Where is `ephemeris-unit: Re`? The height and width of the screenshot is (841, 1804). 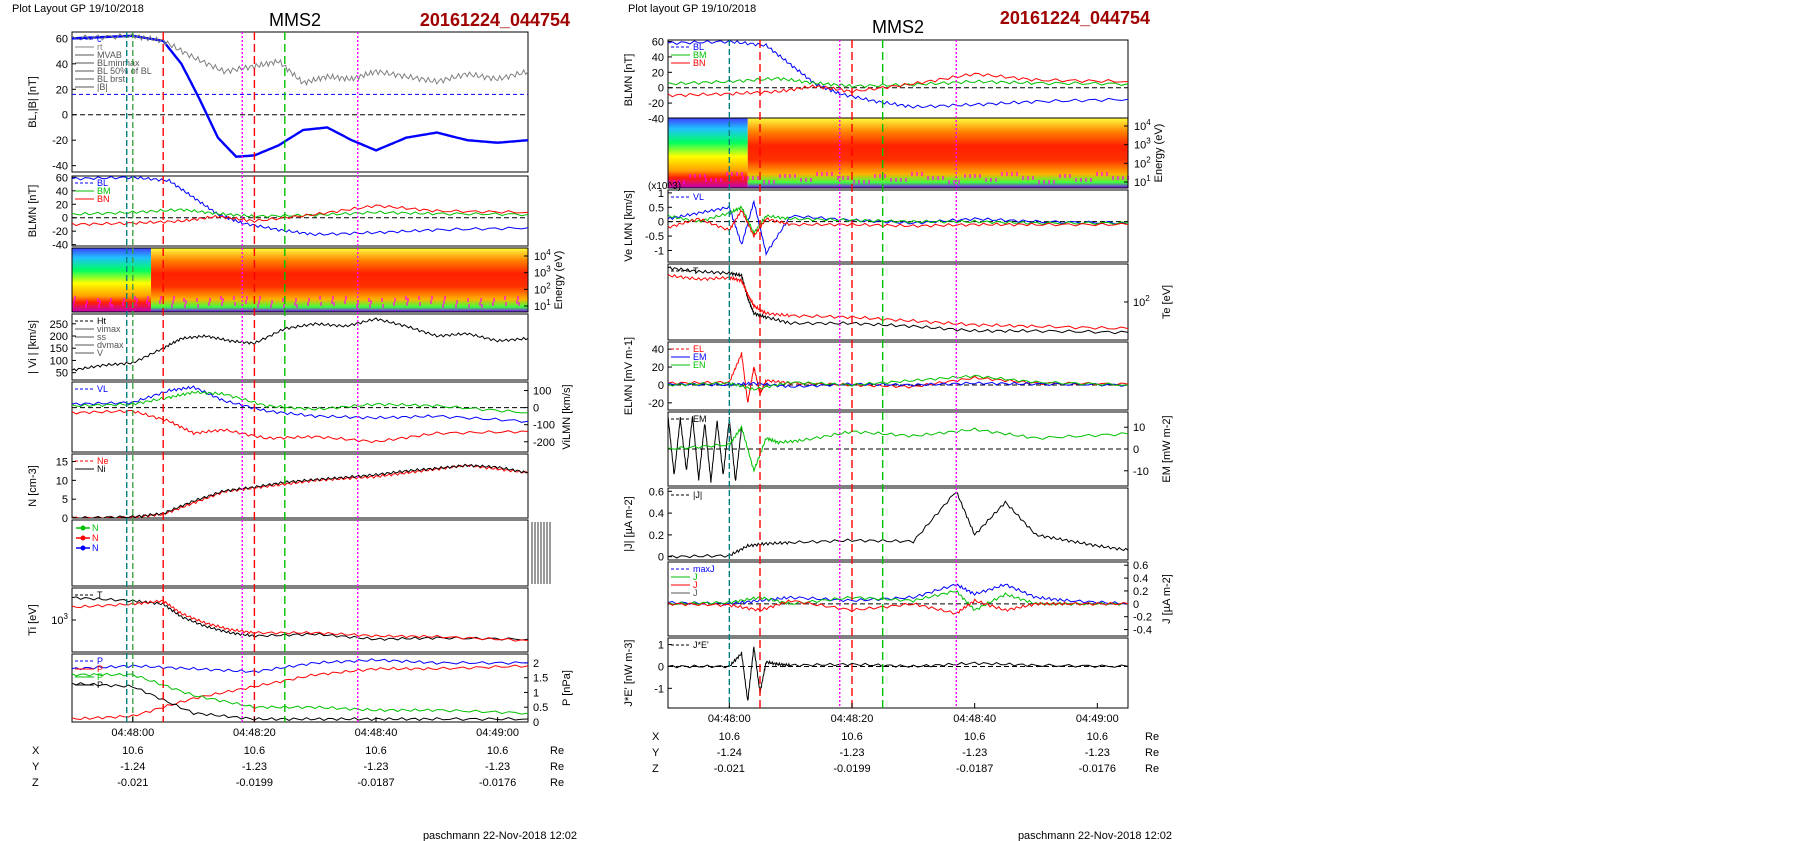 ephemeris-unit: Re is located at coordinates (1152, 753).